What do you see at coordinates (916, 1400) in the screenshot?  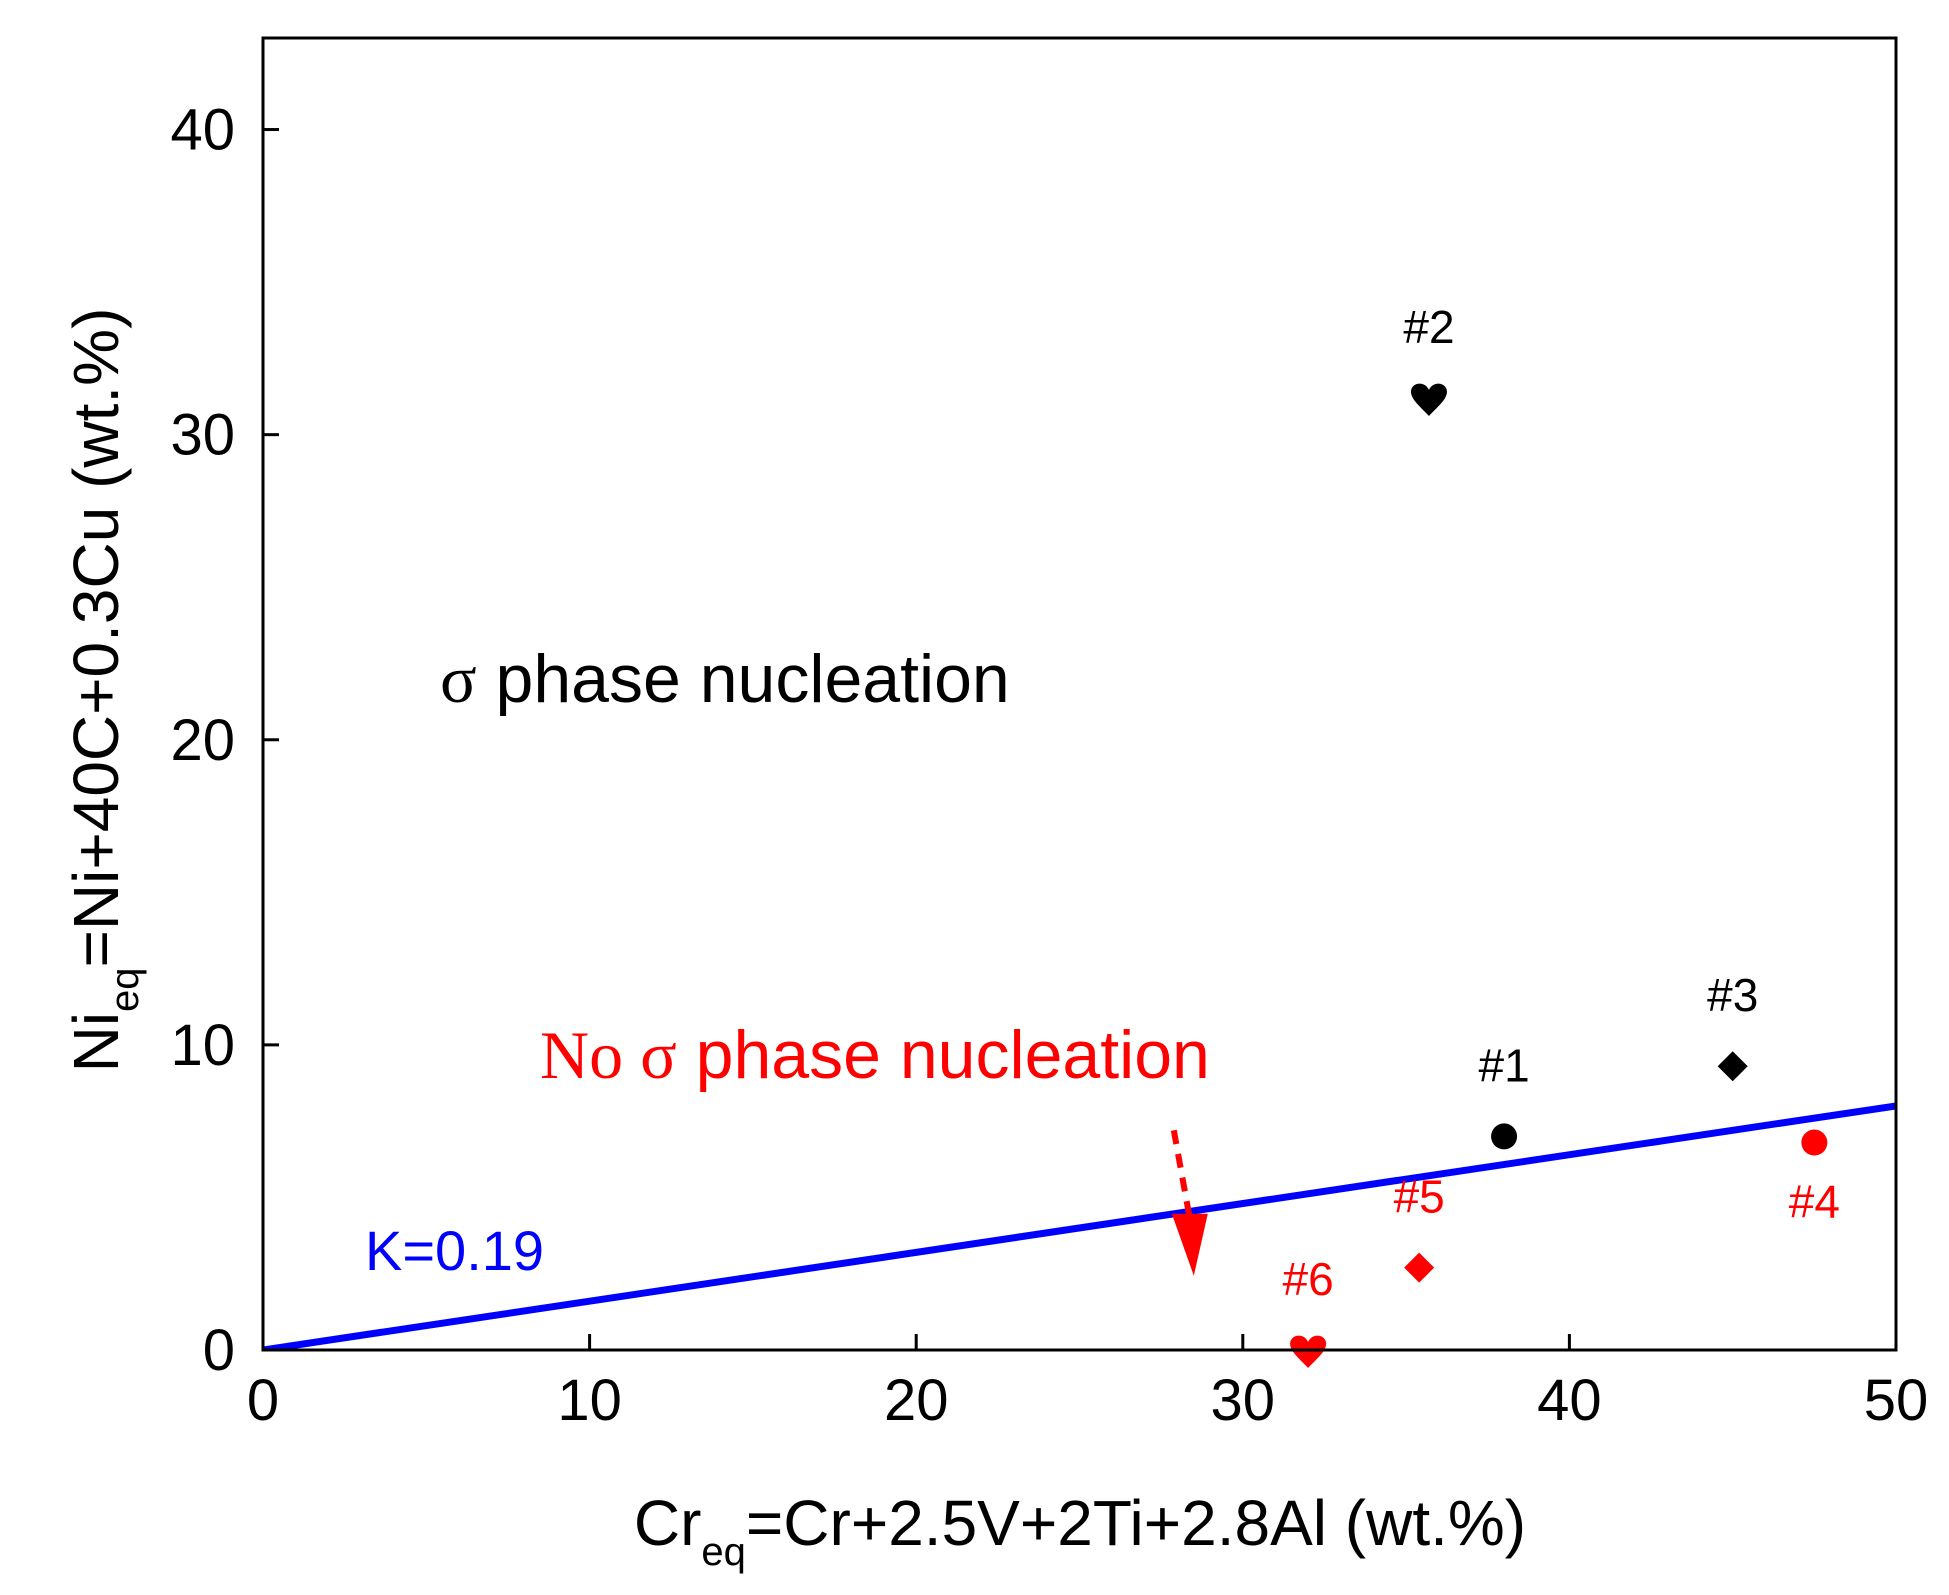 I see `x-tick-label: 20` at bounding box center [916, 1400].